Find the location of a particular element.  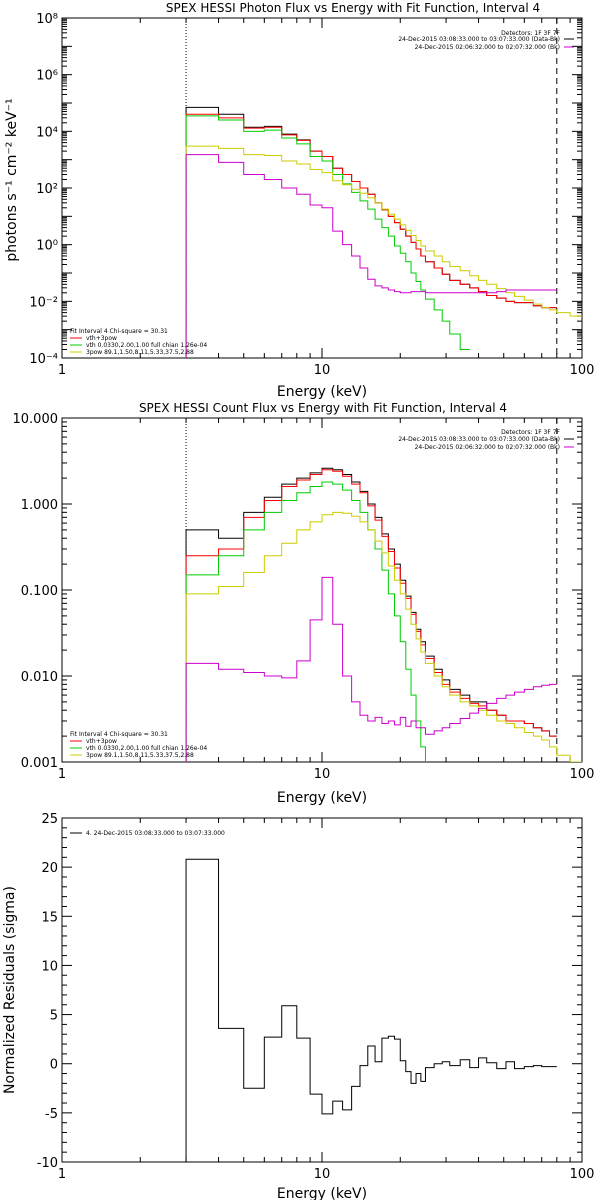

residuals-x-axis-label: Energy (keV) is located at coordinates (322, 1193).